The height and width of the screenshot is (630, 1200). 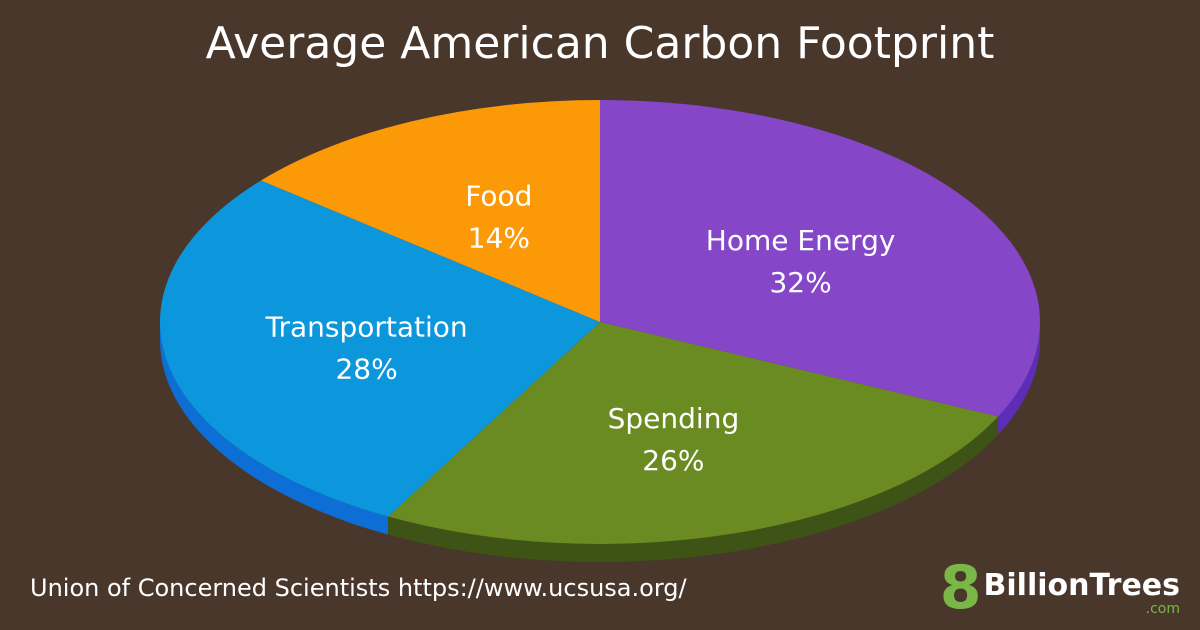 What do you see at coordinates (1019, 378) in the screenshot?
I see `pie-side-home-energy` at bounding box center [1019, 378].